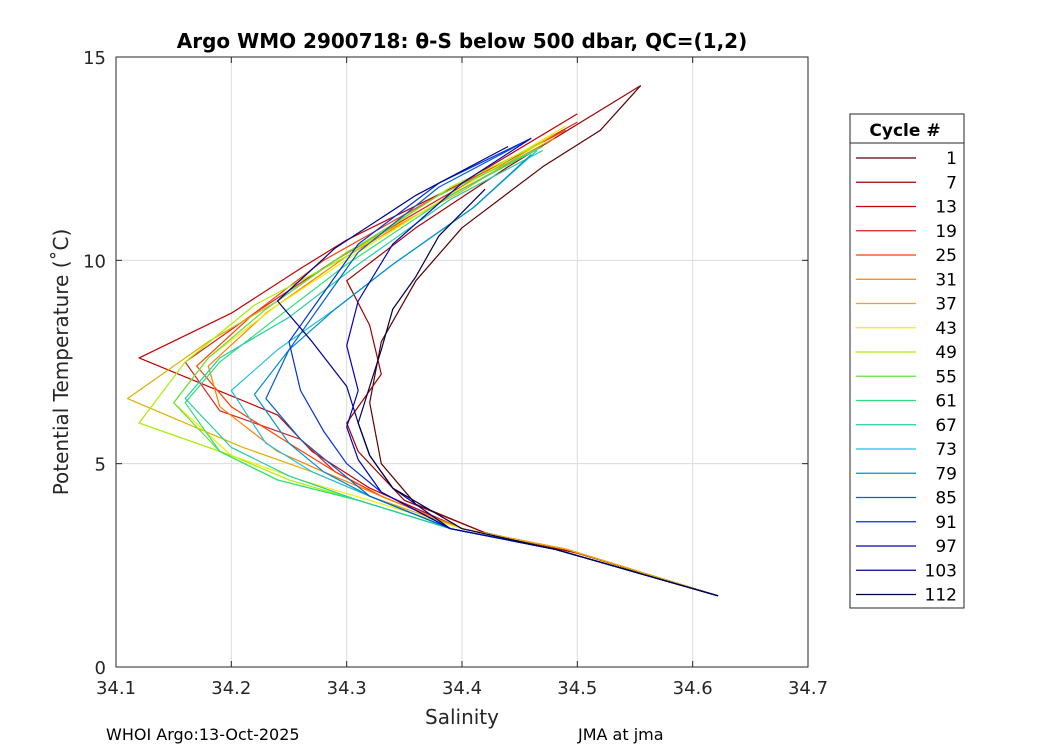  Describe the element at coordinates (946, 547) in the screenshot. I see `legend-label-cycle-97: 97` at that location.